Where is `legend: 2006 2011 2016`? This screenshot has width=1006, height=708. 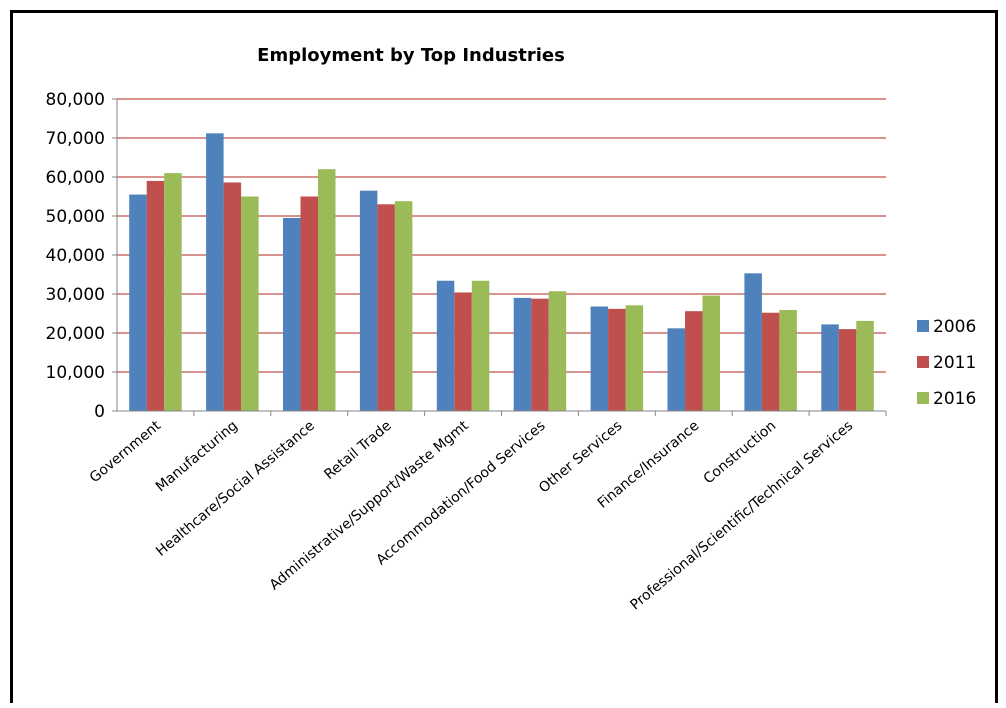
legend: 2006 2011 2016 is located at coordinates (946, 363).